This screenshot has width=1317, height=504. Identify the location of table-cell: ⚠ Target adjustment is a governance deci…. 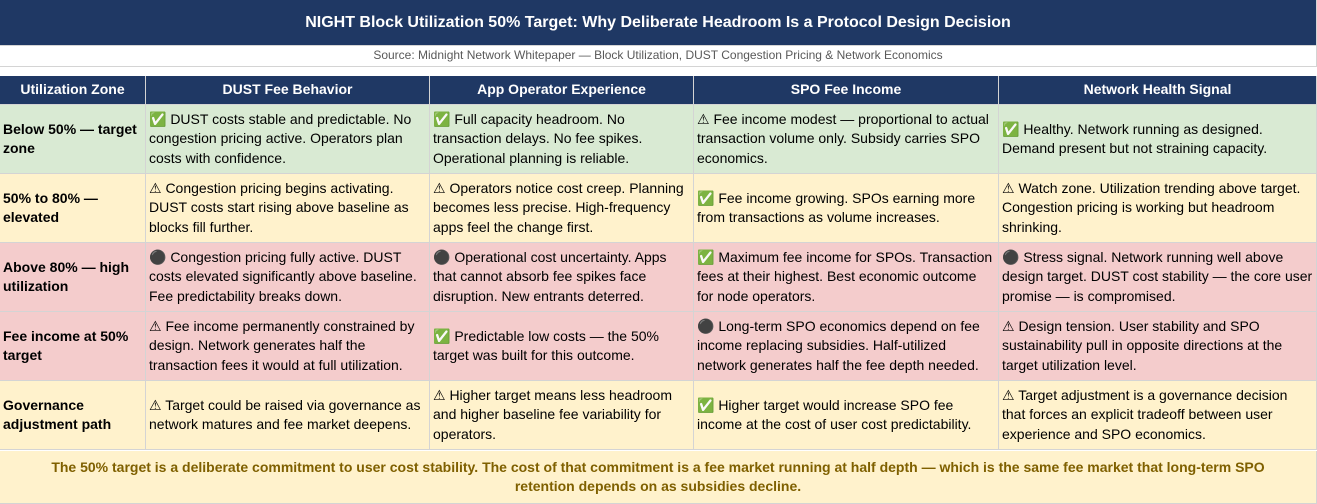
(1158, 415).